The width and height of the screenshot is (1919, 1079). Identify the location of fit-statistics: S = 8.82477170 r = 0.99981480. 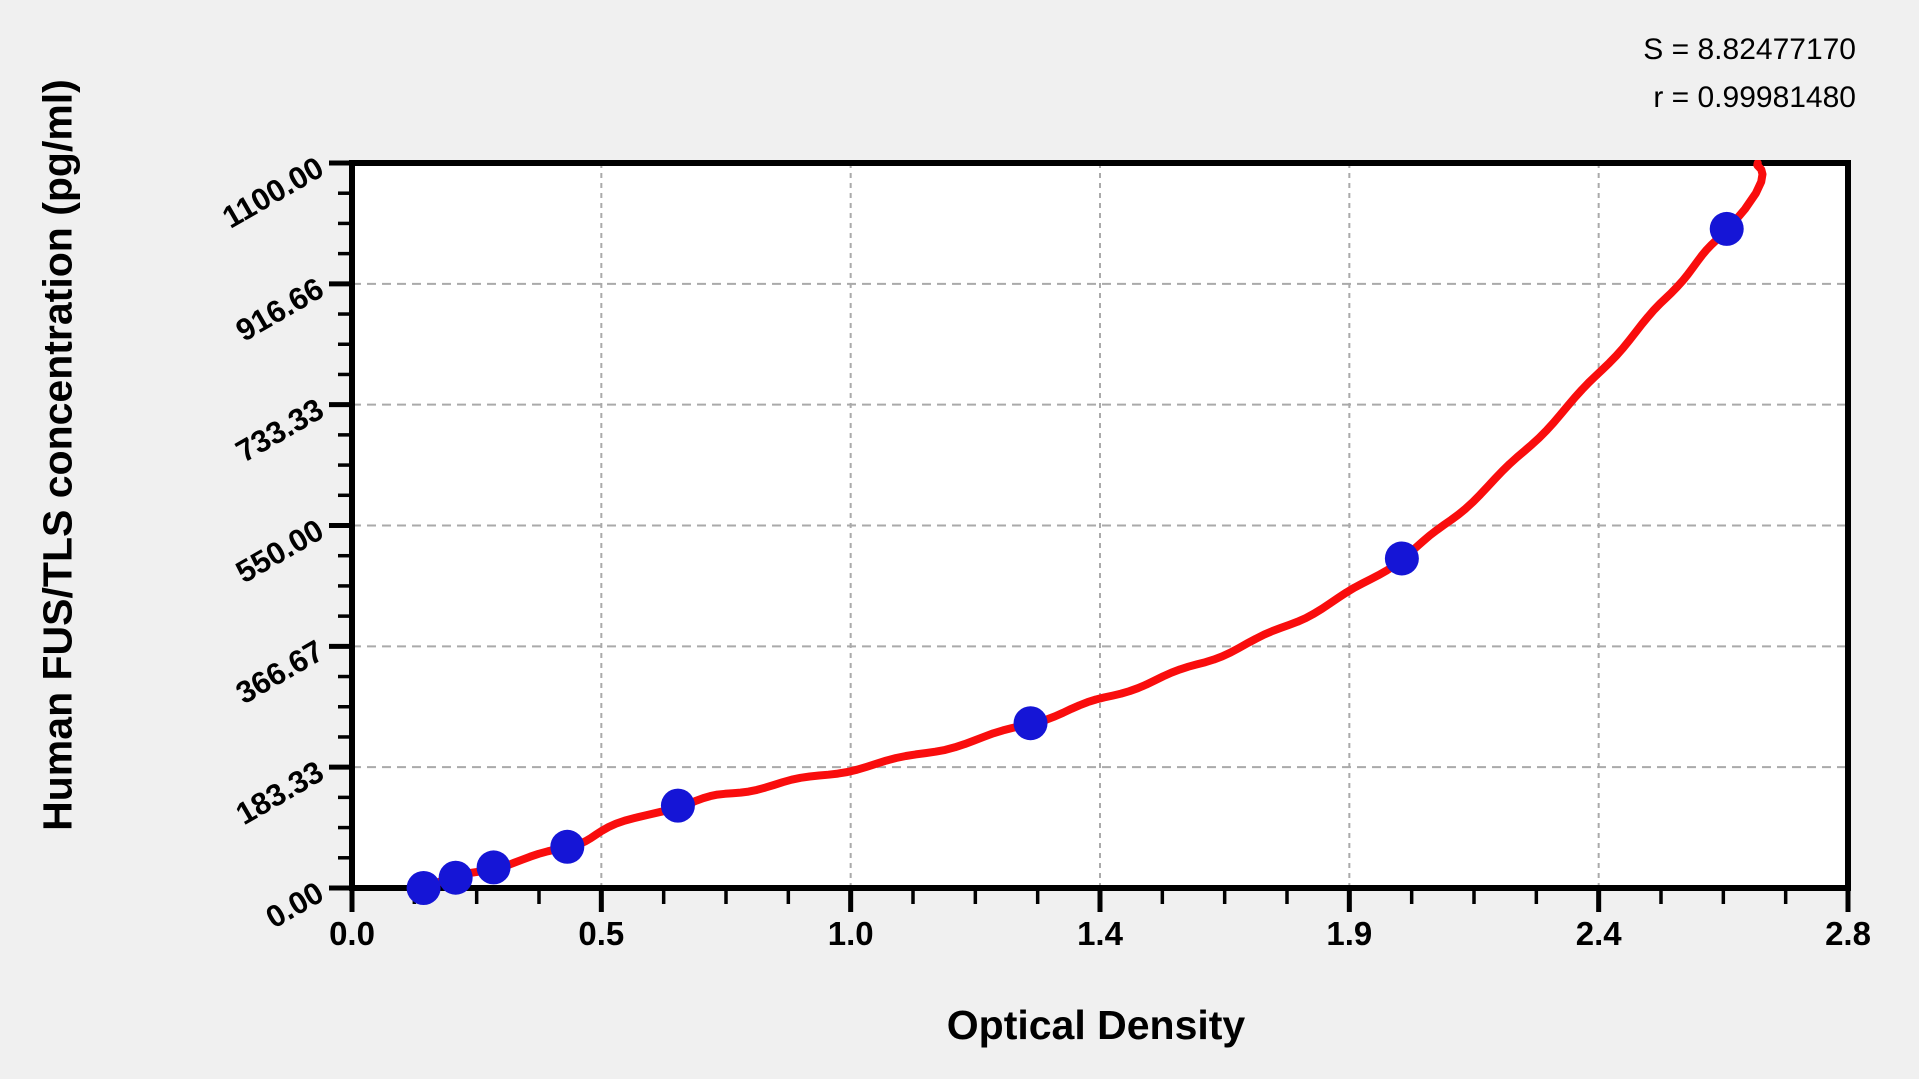
(1749, 74).